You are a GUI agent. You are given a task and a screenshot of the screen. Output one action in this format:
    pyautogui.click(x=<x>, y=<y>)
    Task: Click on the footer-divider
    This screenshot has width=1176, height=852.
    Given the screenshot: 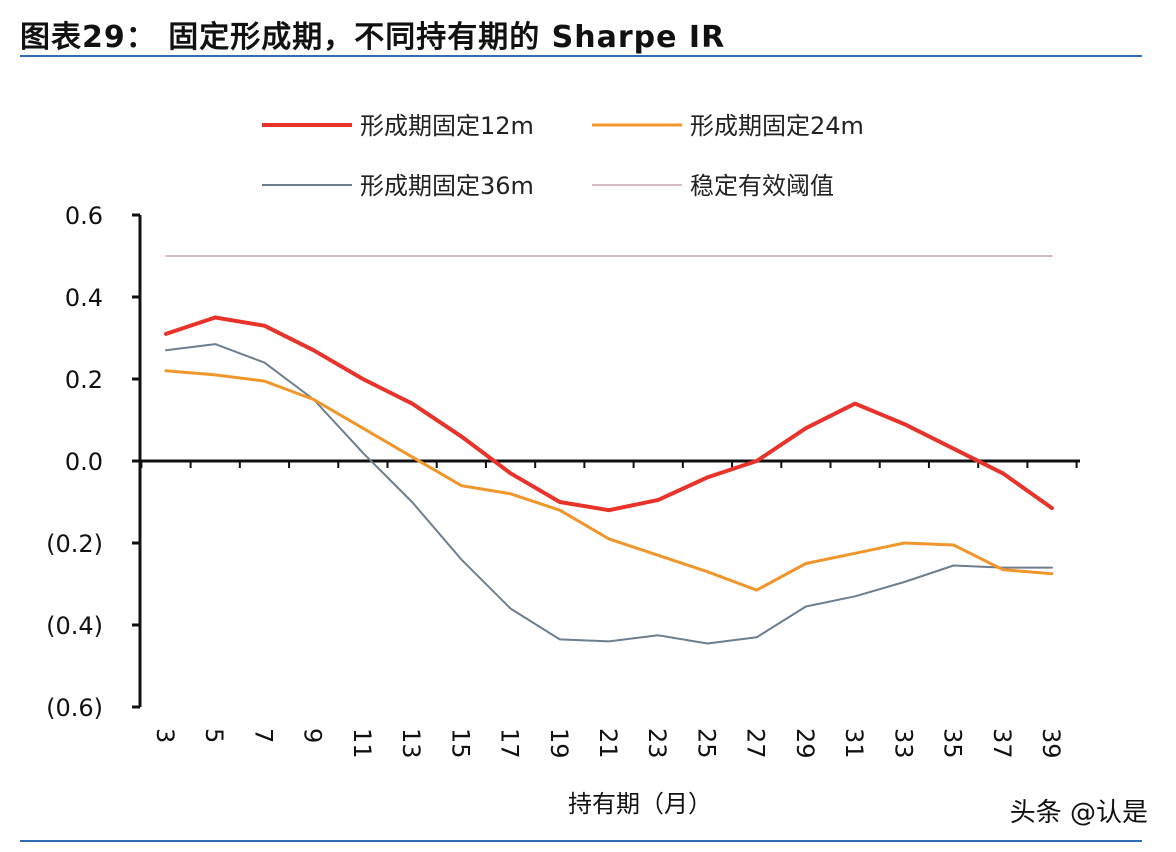 What is the action you would take?
    pyautogui.click(x=581, y=841)
    